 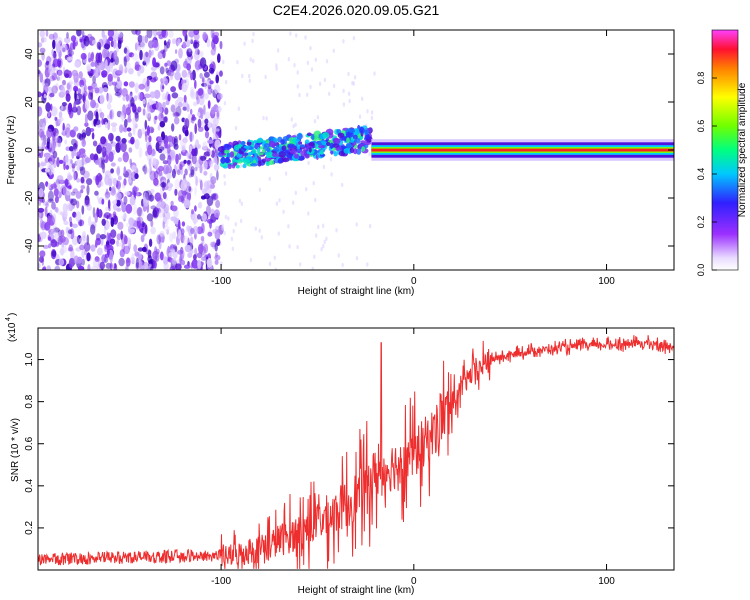 I want to click on snr-ylabel: SNR (10 * v/v), so click(x=15, y=450).